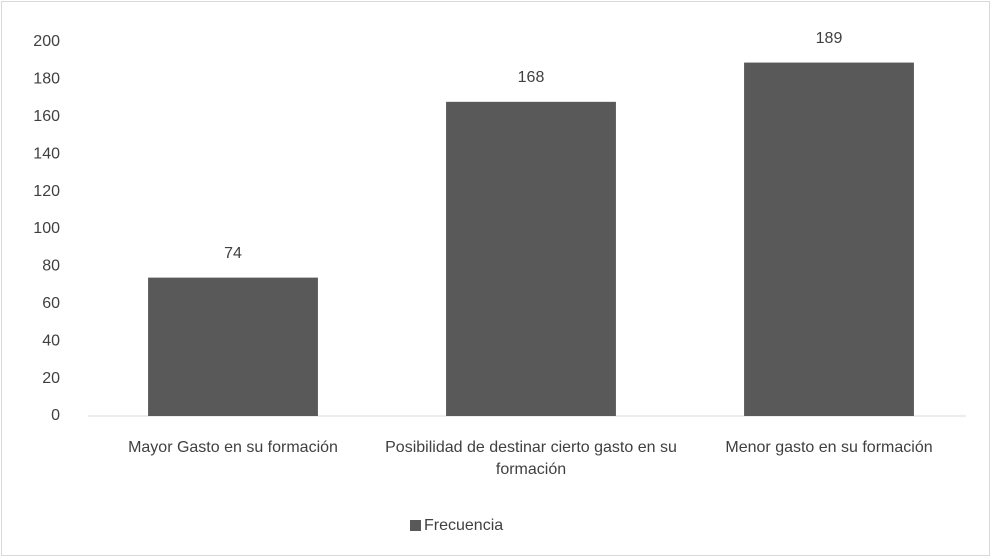 The height and width of the screenshot is (559, 993). What do you see at coordinates (51, 340) in the screenshot?
I see `y-tick-label: 40` at bounding box center [51, 340].